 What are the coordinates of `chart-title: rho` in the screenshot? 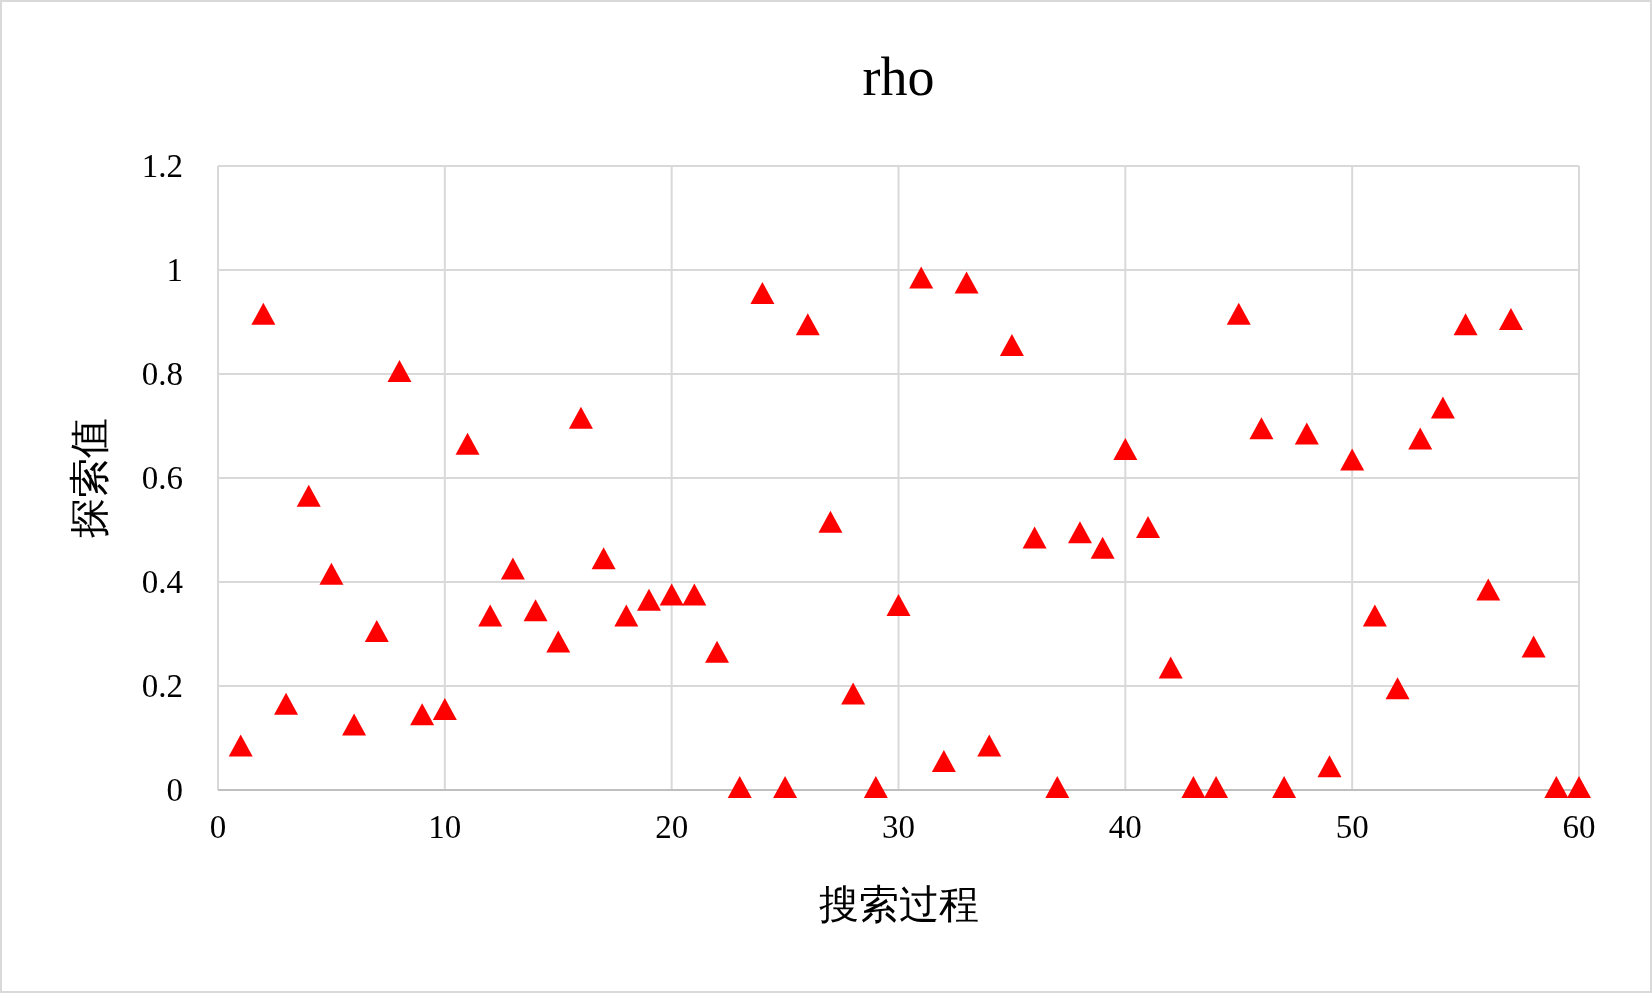 It's located at (898, 77).